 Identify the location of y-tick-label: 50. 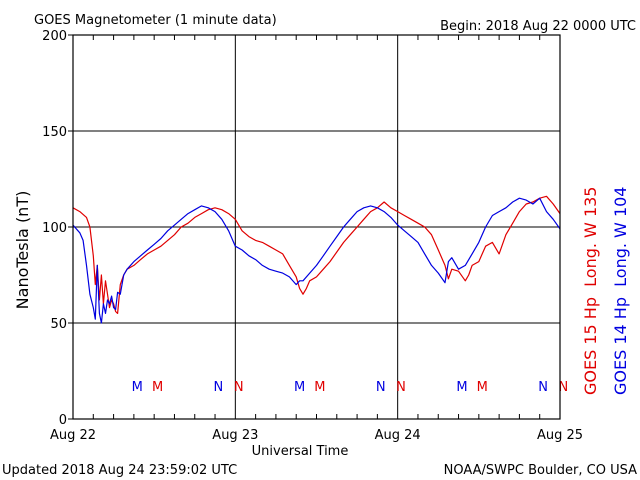
(58, 324).